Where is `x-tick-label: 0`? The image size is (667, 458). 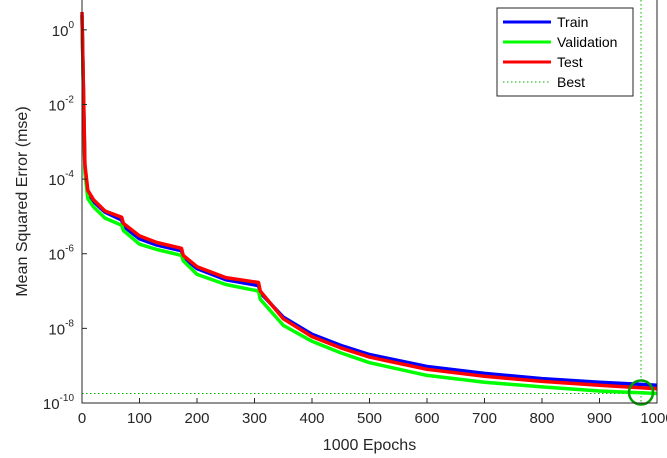 x-tick-label: 0 is located at coordinates (82, 418).